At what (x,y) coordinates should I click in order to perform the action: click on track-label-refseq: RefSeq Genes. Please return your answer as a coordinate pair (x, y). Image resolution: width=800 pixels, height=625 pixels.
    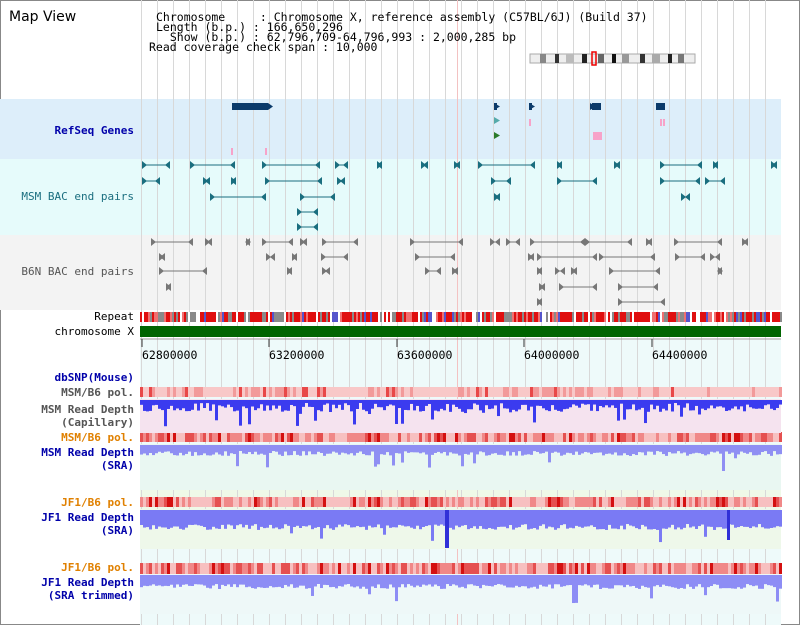
    Looking at the image, I should click on (94, 130).